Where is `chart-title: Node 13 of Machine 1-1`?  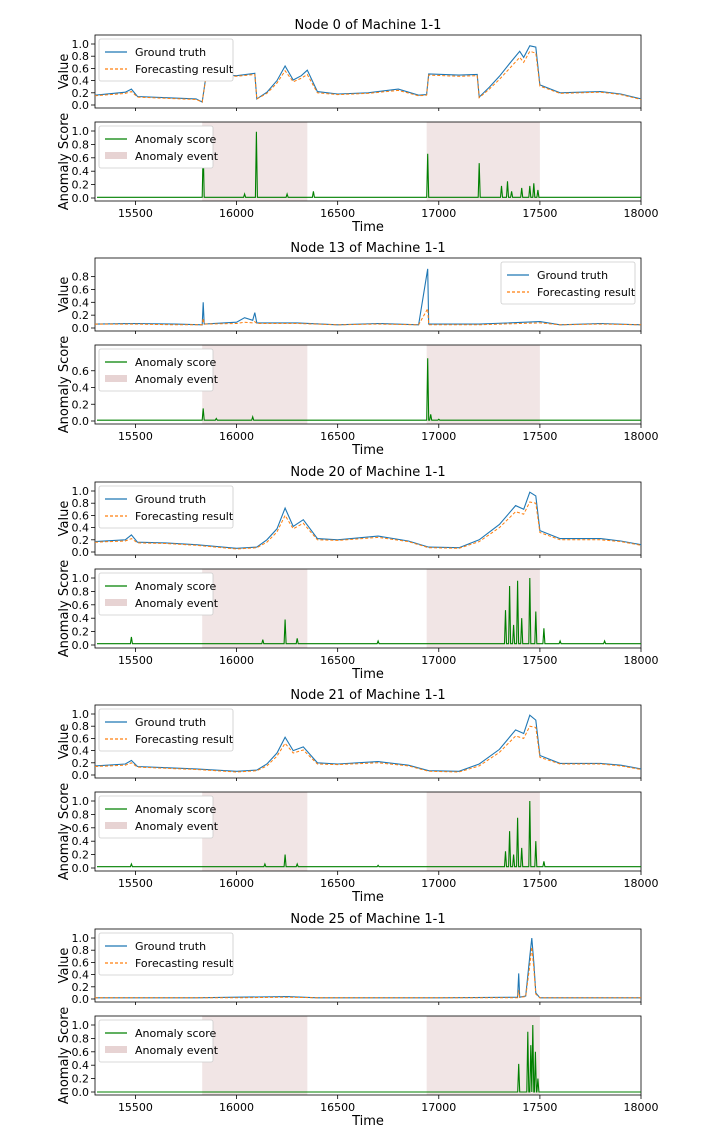
chart-title: Node 13 of Machine 1-1 is located at coordinates (367, 248).